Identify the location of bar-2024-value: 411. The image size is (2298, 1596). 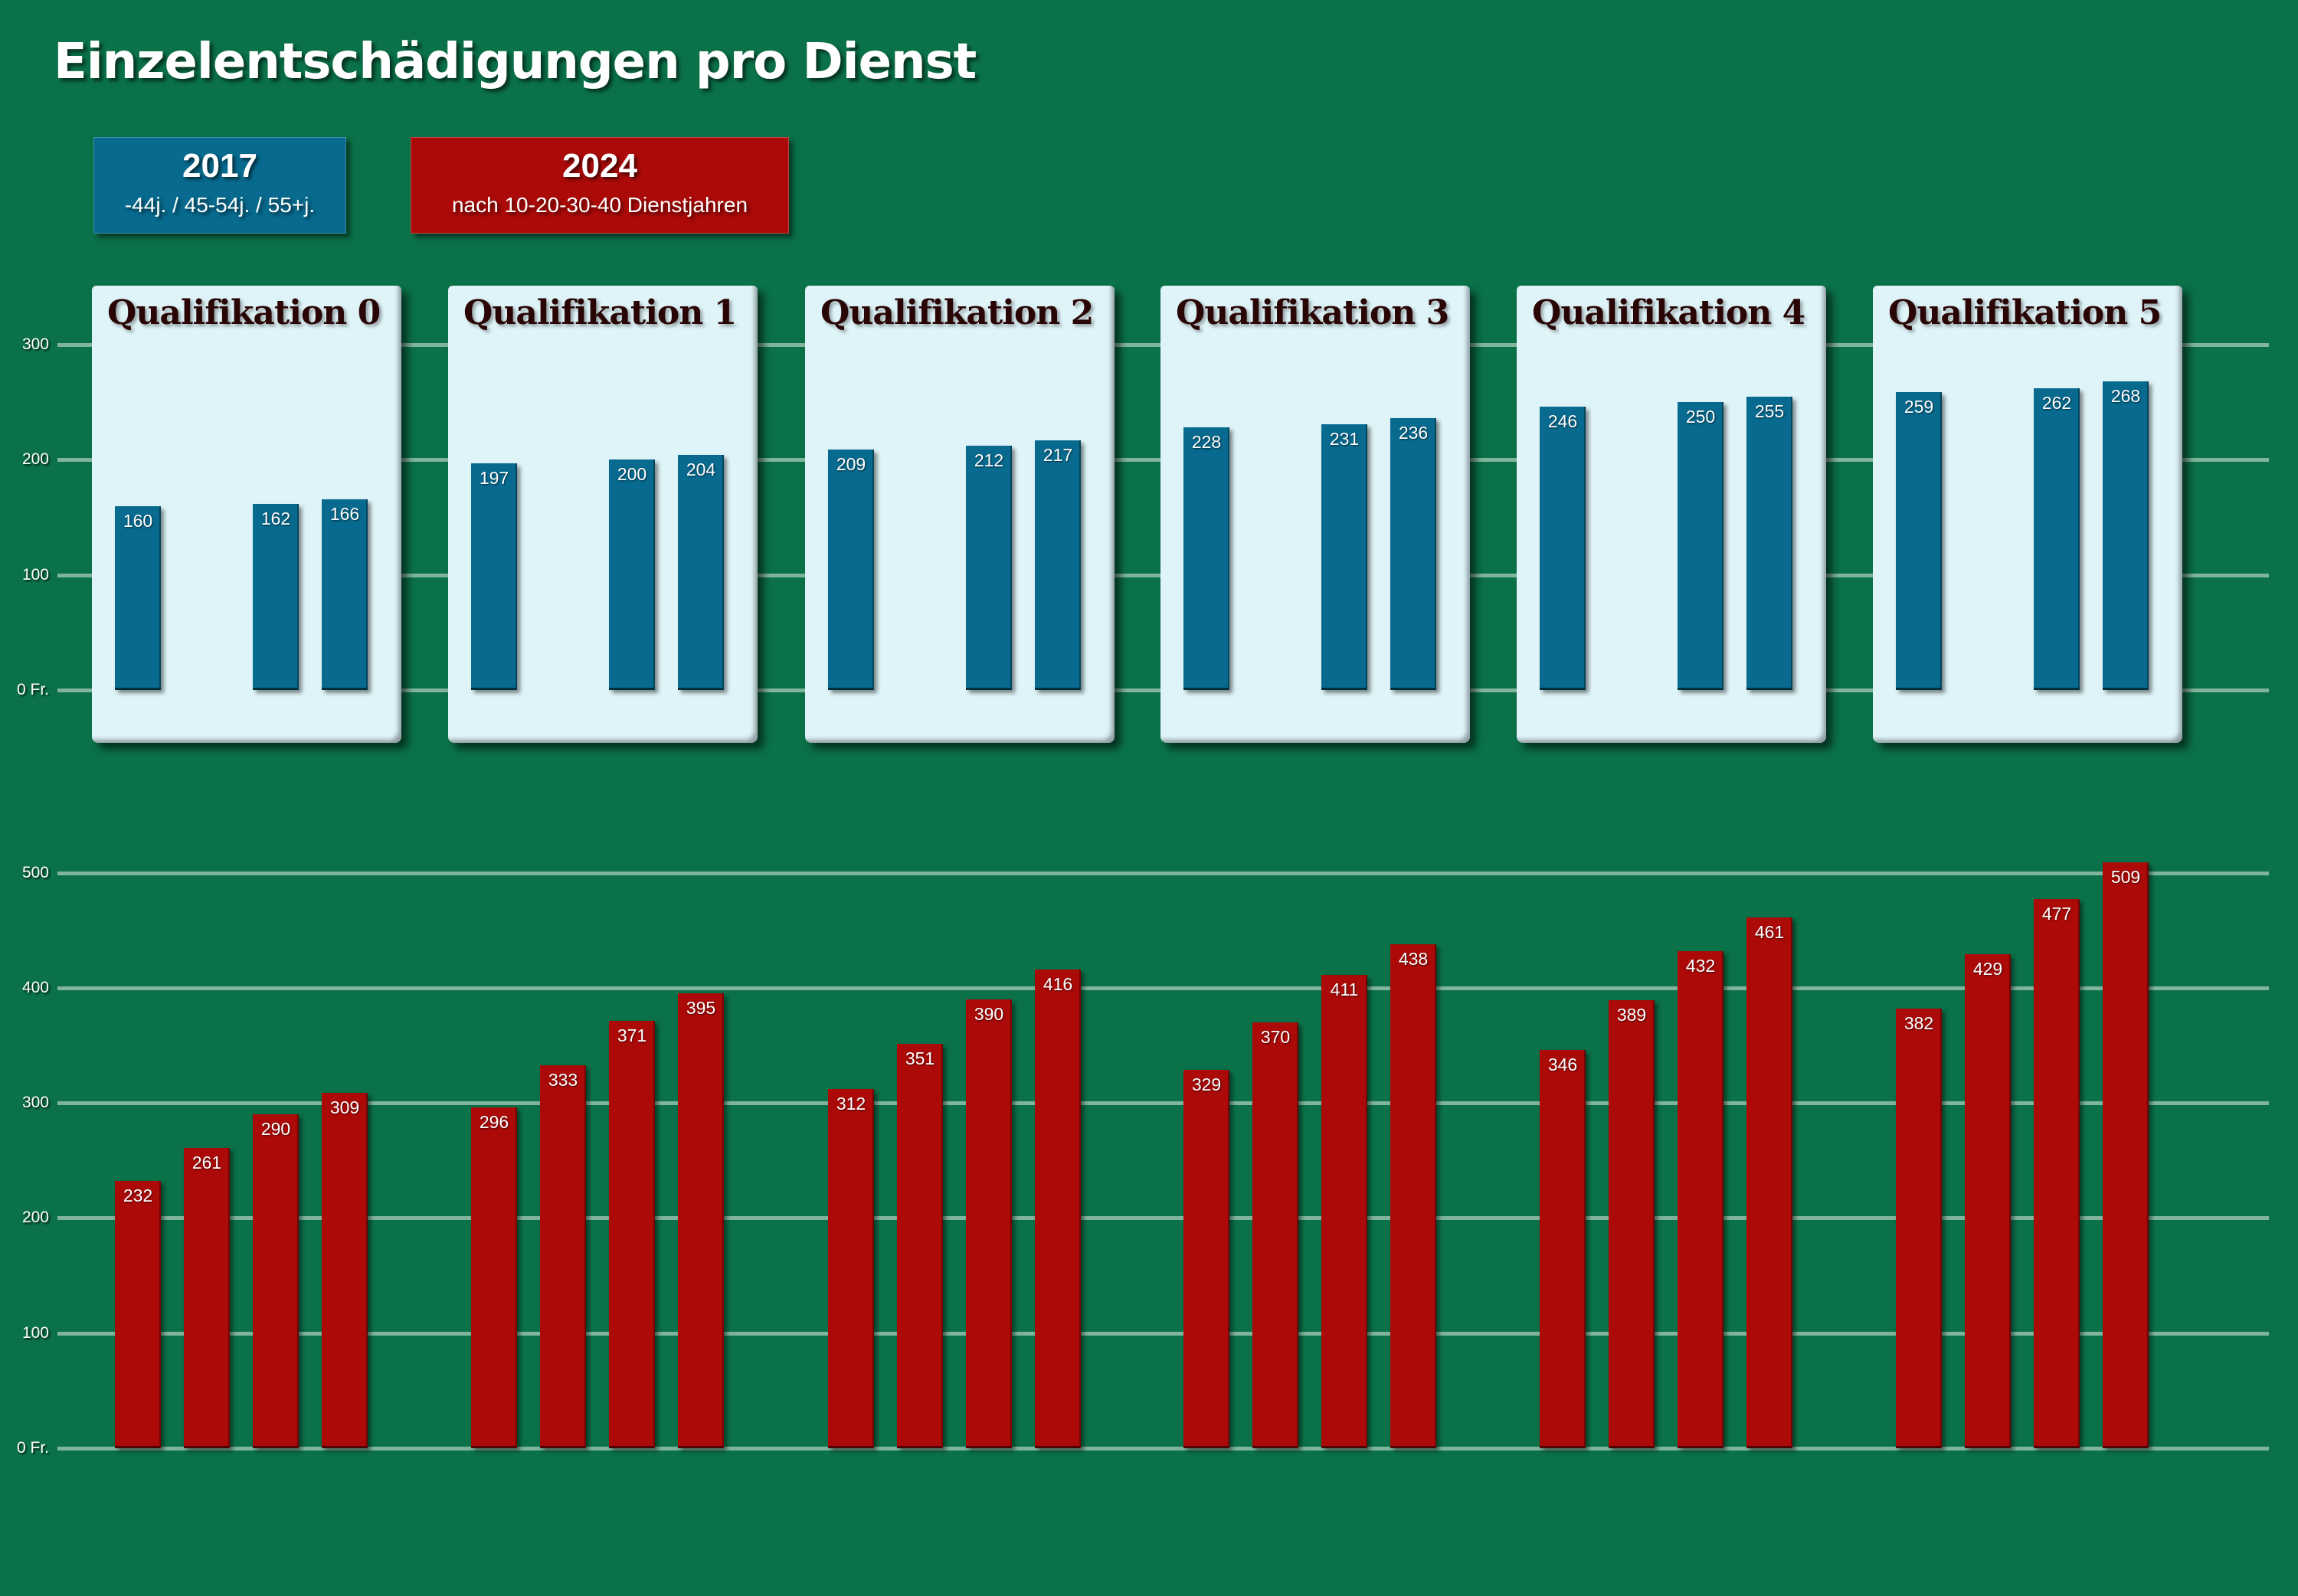
(1344, 990).